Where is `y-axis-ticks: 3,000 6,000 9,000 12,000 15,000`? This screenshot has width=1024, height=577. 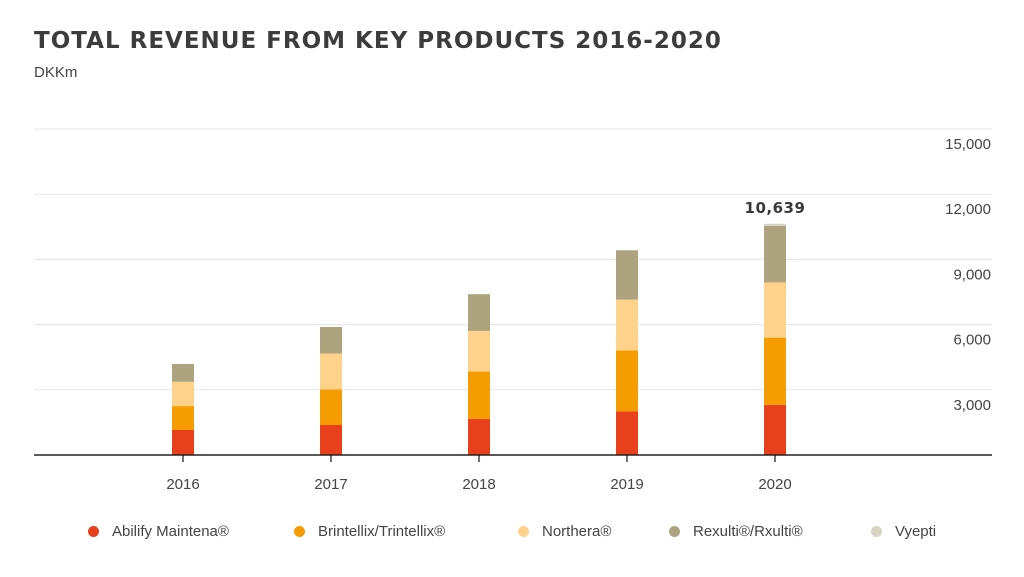 y-axis-ticks: 3,000 6,000 9,000 12,000 15,000 is located at coordinates (968, 275).